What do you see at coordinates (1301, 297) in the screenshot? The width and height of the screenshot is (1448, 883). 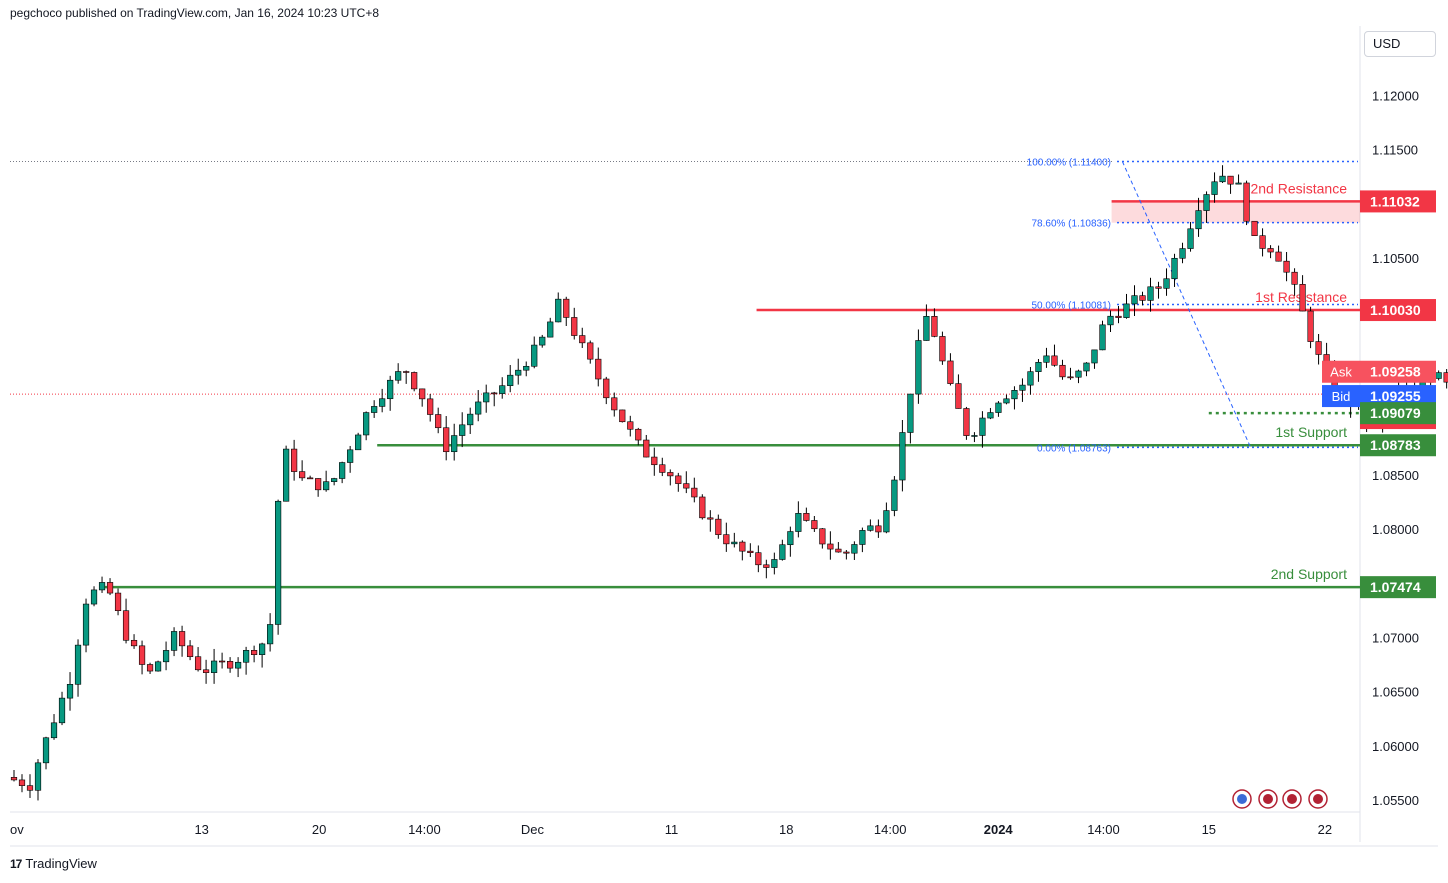 I see `level-label: 1st Resistance` at bounding box center [1301, 297].